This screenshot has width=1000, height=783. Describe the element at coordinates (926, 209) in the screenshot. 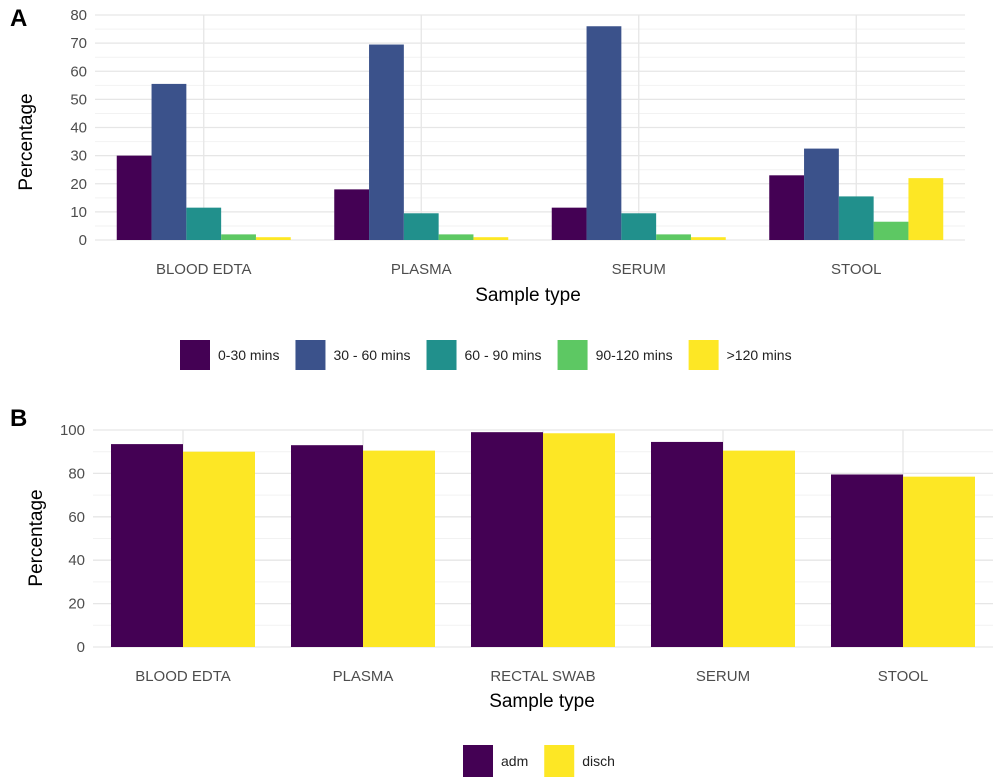

I see `a-bar-120-mins-stool` at that location.